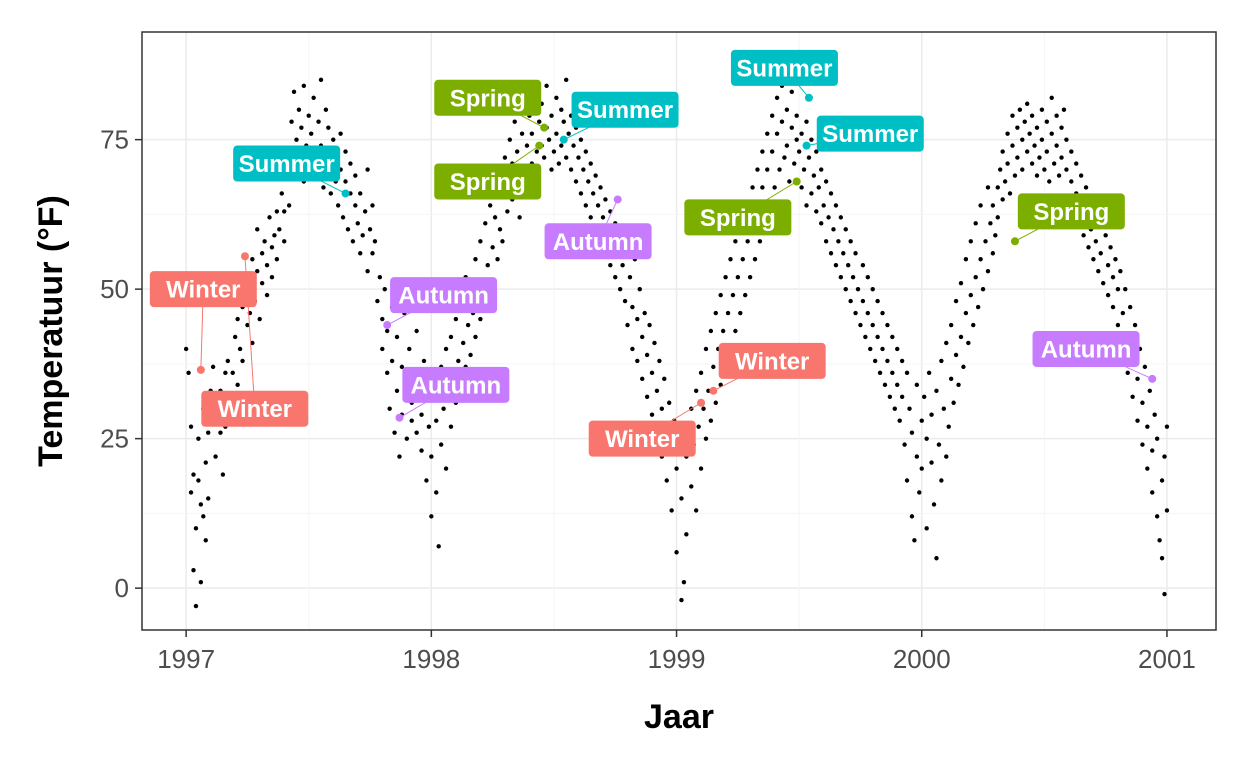  What do you see at coordinates (255, 409) in the screenshot?
I see `season-label: Winter` at bounding box center [255, 409].